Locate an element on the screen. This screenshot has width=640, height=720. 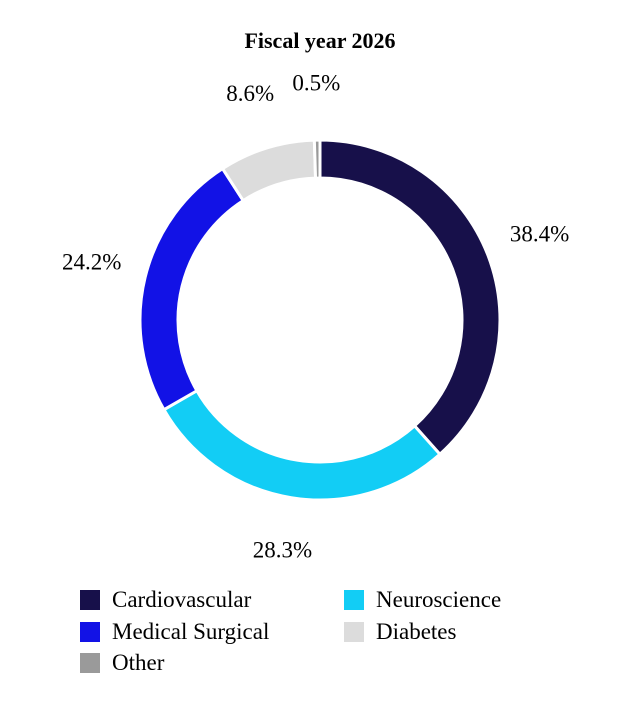
slice-medical-surgical is located at coordinates (192, 289).